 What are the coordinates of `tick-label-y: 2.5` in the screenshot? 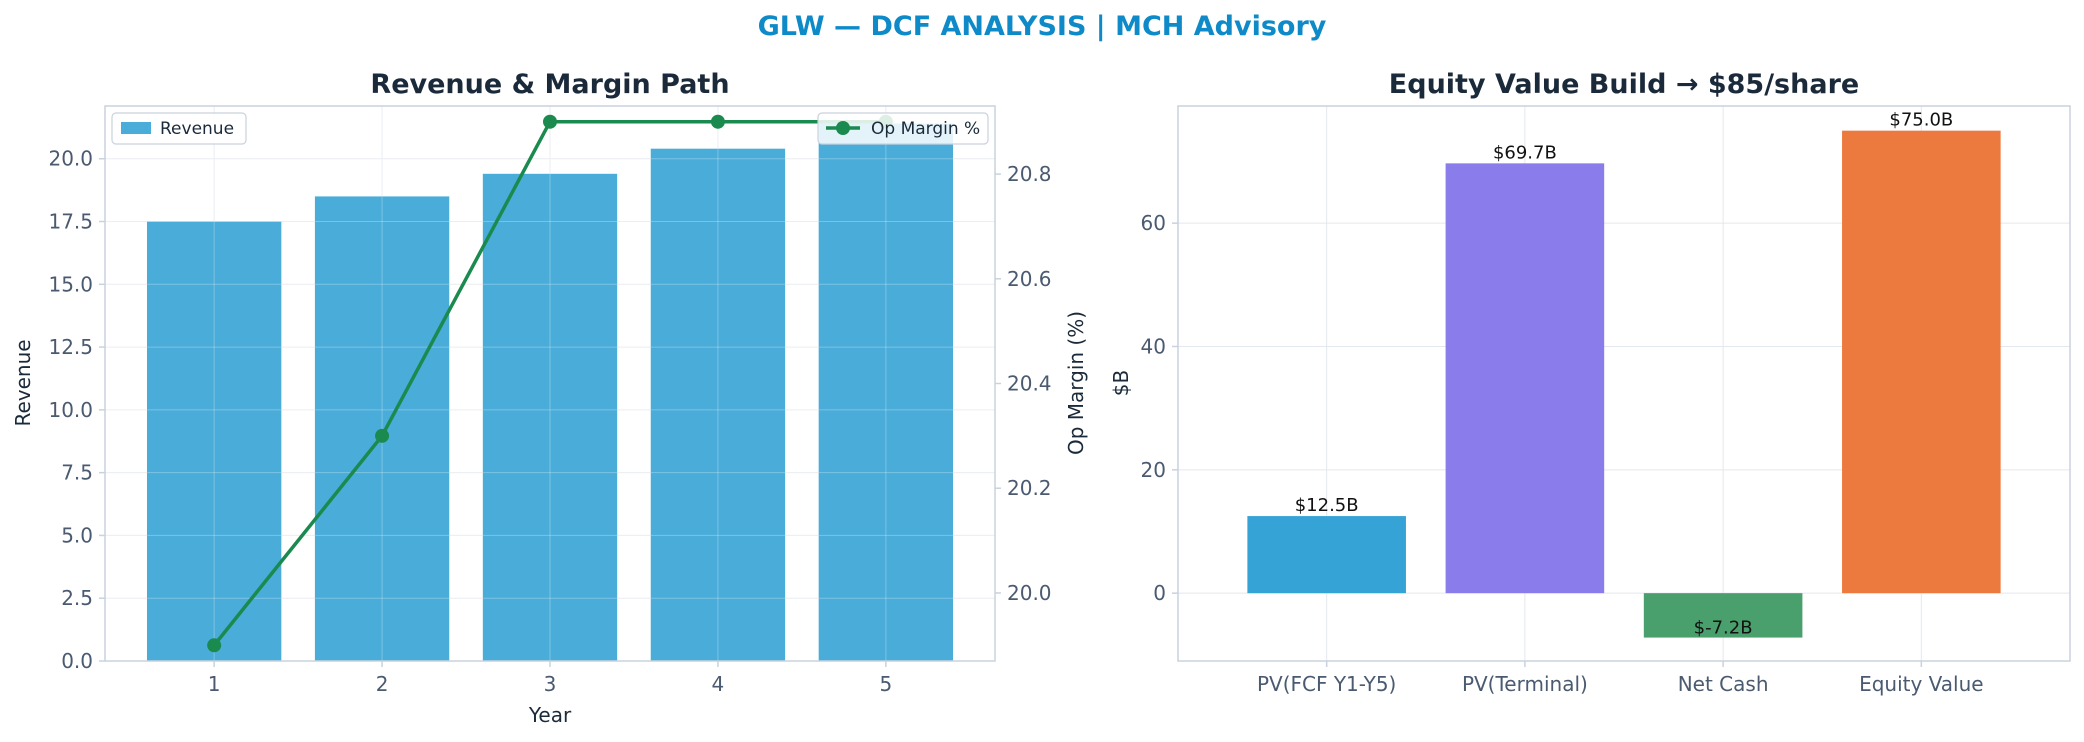 It's located at (77, 598).